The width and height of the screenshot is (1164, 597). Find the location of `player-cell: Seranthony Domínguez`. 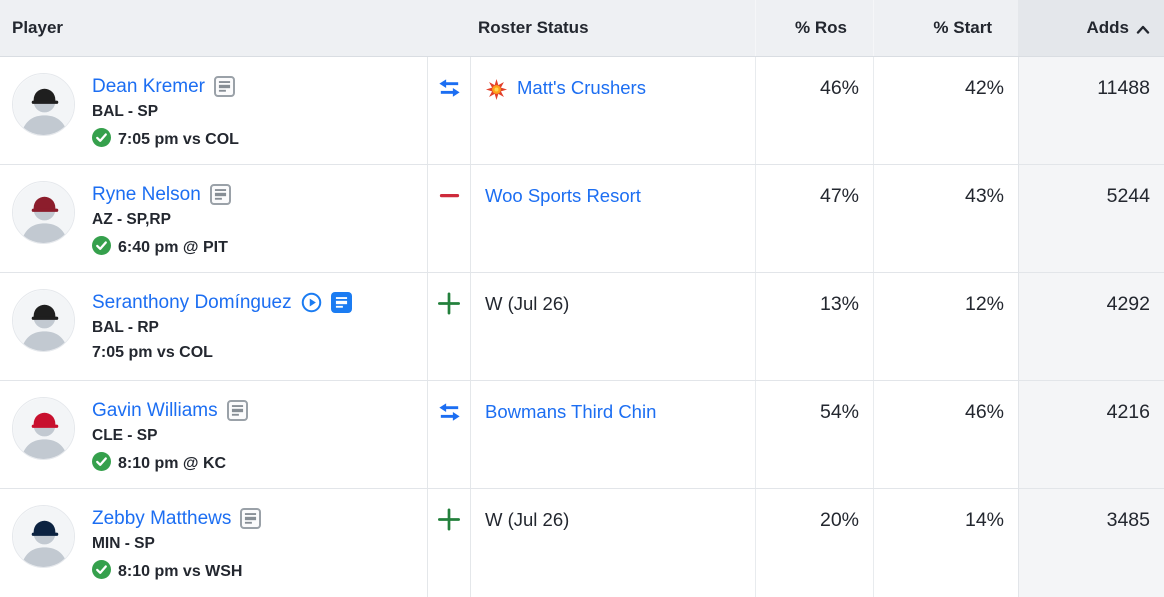

player-cell: Seranthony Domínguez is located at coordinates (213, 326).